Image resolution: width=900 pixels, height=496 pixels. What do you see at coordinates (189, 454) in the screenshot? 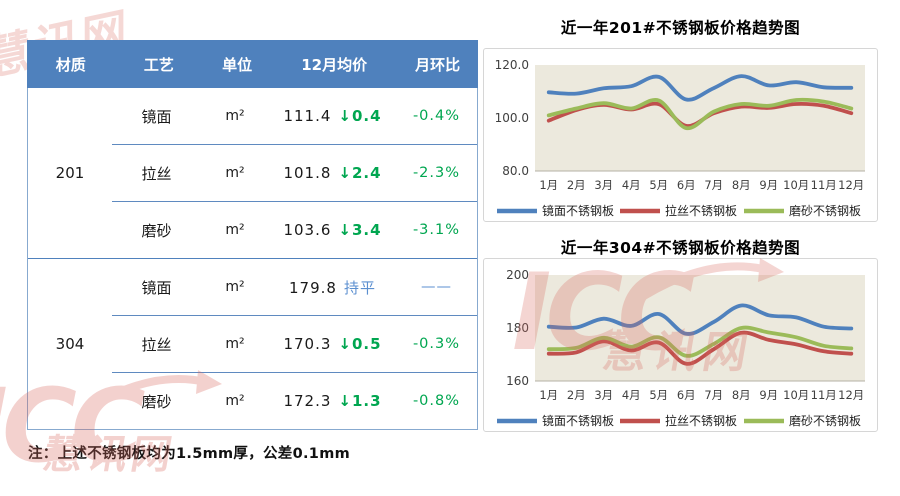
I see `table-note: 注：上述不锈钢板均为1.5mm厚，公差0.1mm` at bounding box center [189, 454].